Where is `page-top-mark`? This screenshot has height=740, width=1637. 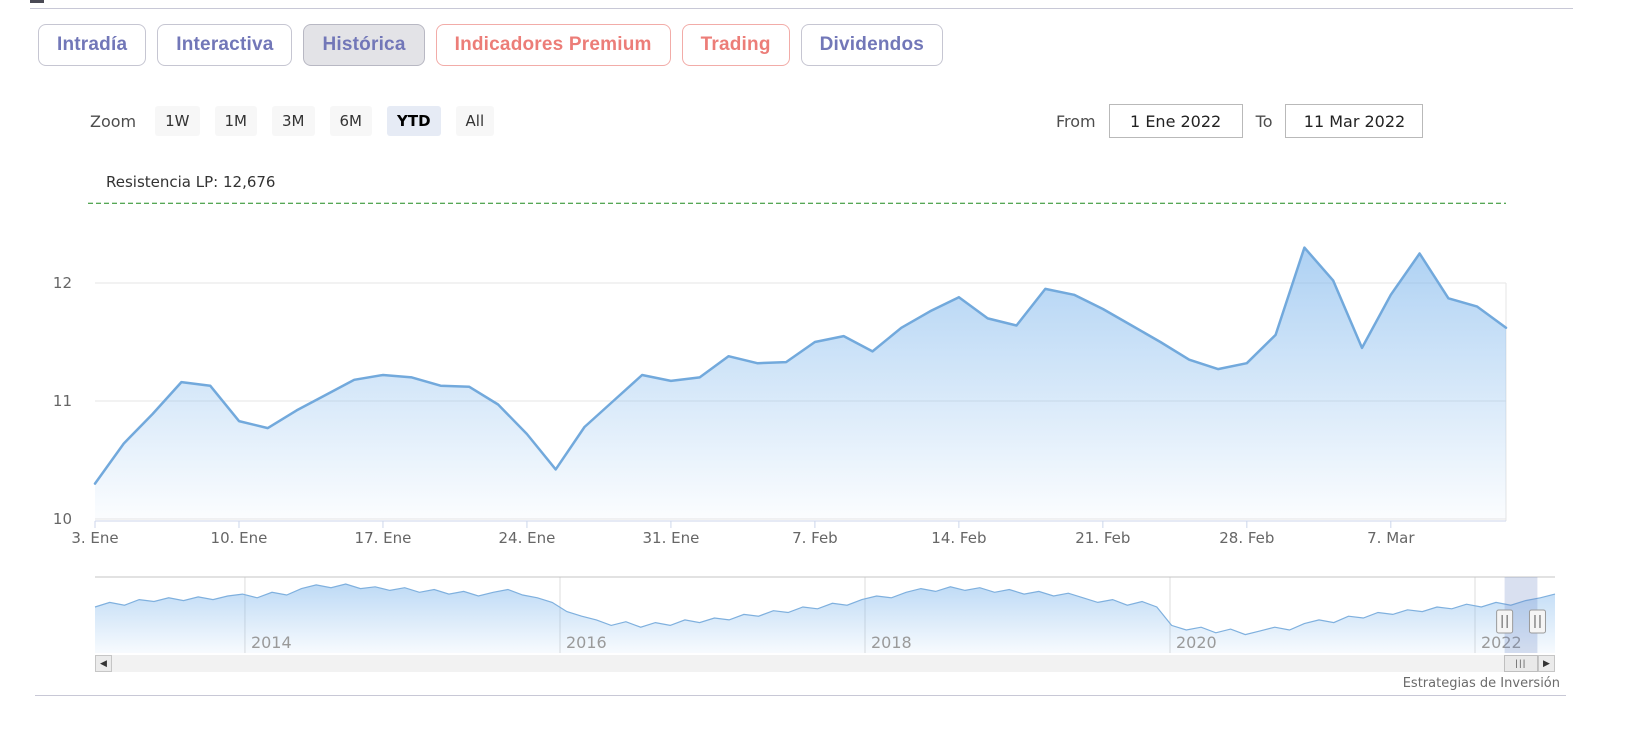 page-top-mark is located at coordinates (37, 1).